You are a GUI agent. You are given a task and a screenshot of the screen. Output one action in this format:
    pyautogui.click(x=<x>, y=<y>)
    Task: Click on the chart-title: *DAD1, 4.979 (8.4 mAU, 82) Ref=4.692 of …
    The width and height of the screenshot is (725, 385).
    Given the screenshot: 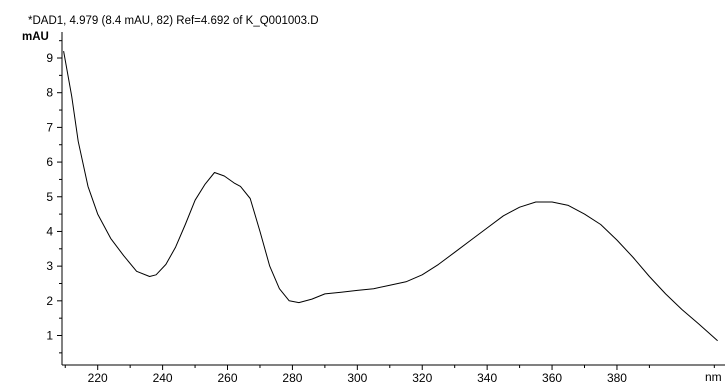 What is the action you would take?
    pyautogui.click(x=173, y=21)
    